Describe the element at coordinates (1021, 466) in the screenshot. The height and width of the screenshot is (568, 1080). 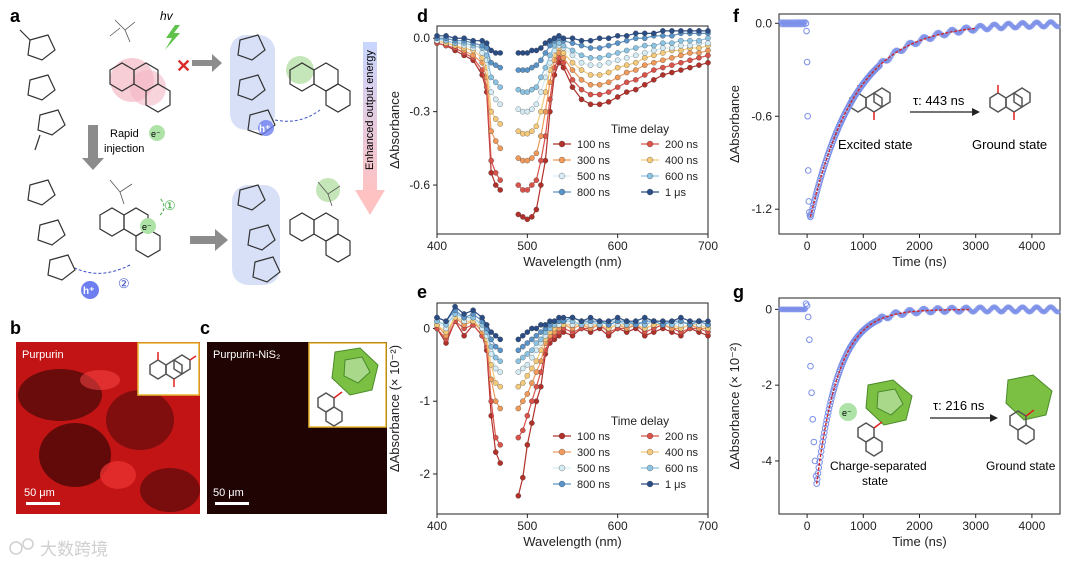
I see `ground-state-label-g: Ground state` at that location.